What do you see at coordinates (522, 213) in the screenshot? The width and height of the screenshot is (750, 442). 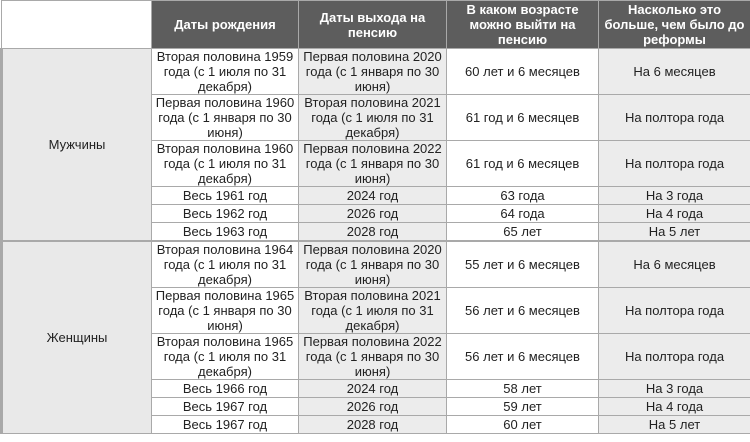 I see `retirement-age-cell: 64 года` at bounding box center [522, 213].